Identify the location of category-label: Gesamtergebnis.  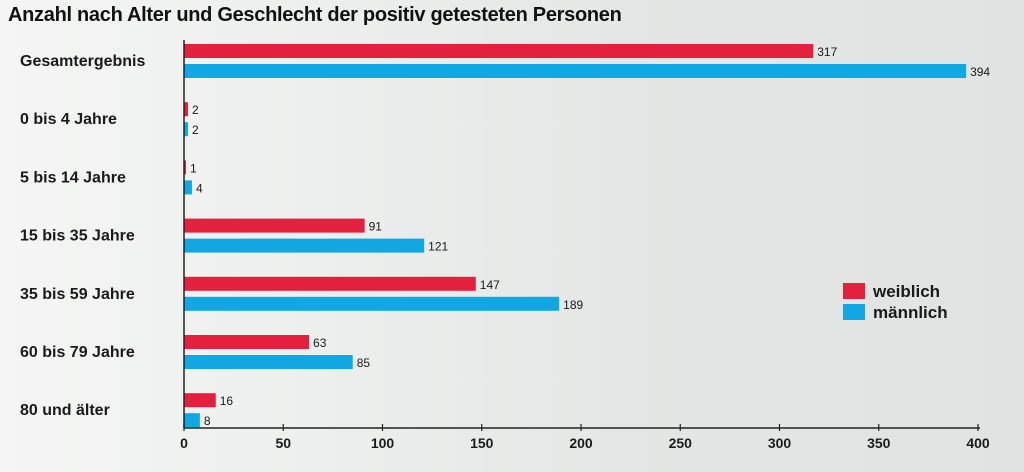
(82, 61).